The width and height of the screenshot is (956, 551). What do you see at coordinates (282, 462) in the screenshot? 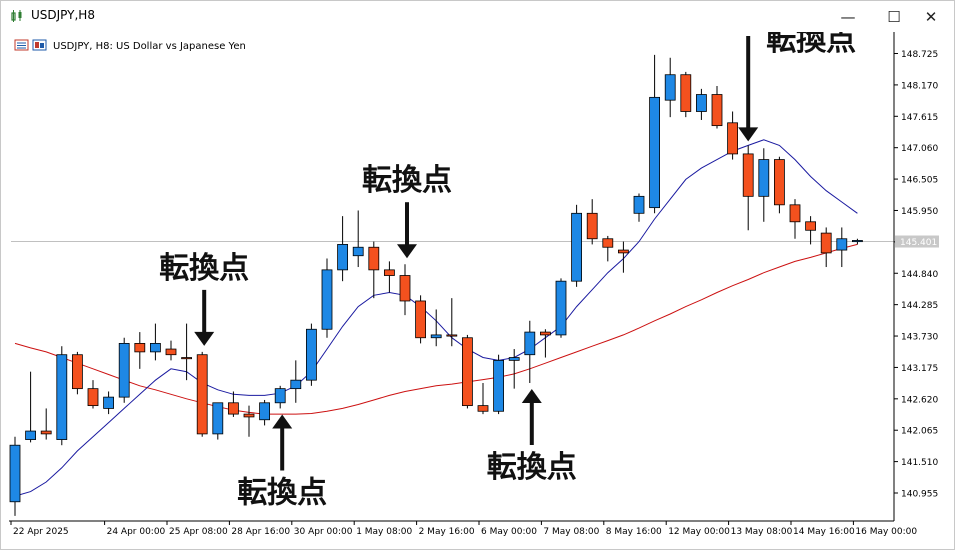
I see `turning-point-annotation: 転換点` at bounding box center [282, 462].